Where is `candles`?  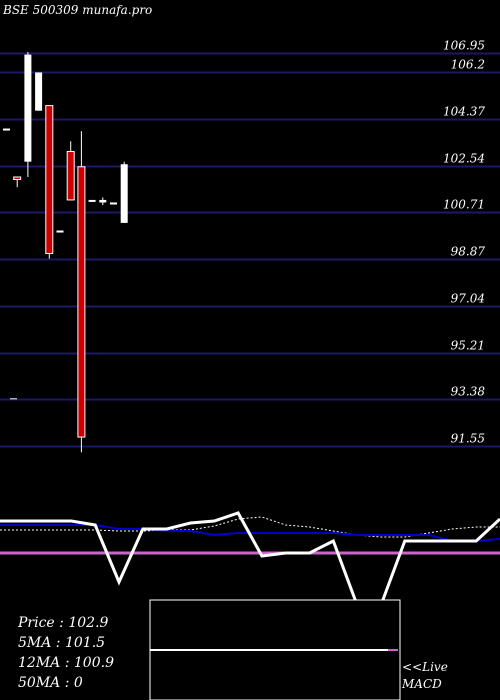 candles is located at coordinates (65, 252).